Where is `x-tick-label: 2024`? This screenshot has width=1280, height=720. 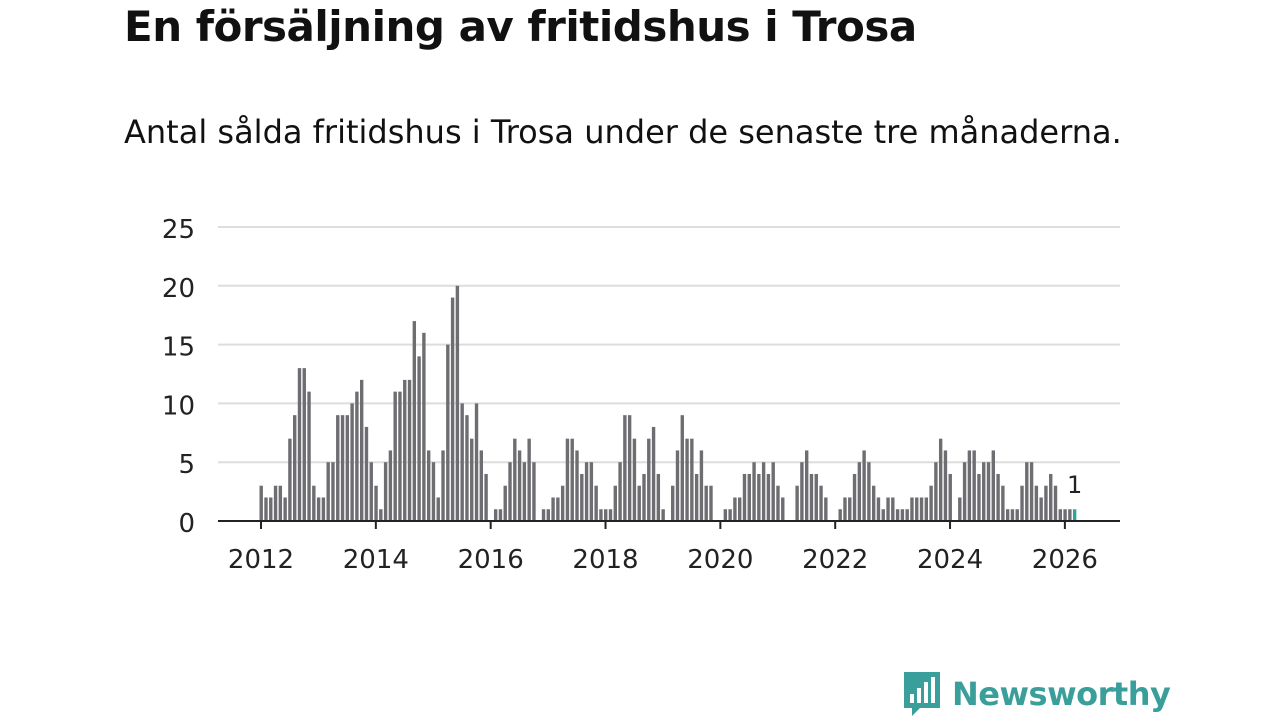 x-tick-label: 2024 is located at coordinates (950, 560).